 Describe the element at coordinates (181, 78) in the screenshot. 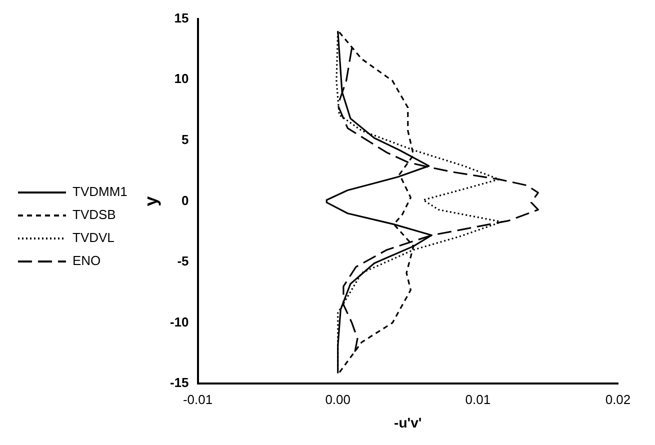

I see `y-tick-label: 10` at that location.